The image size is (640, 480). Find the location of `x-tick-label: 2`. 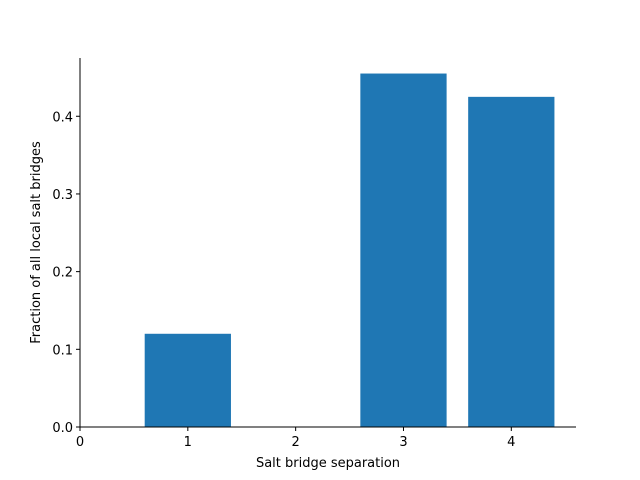

x-tick-label: 2 is located at coordinates (296, 442).